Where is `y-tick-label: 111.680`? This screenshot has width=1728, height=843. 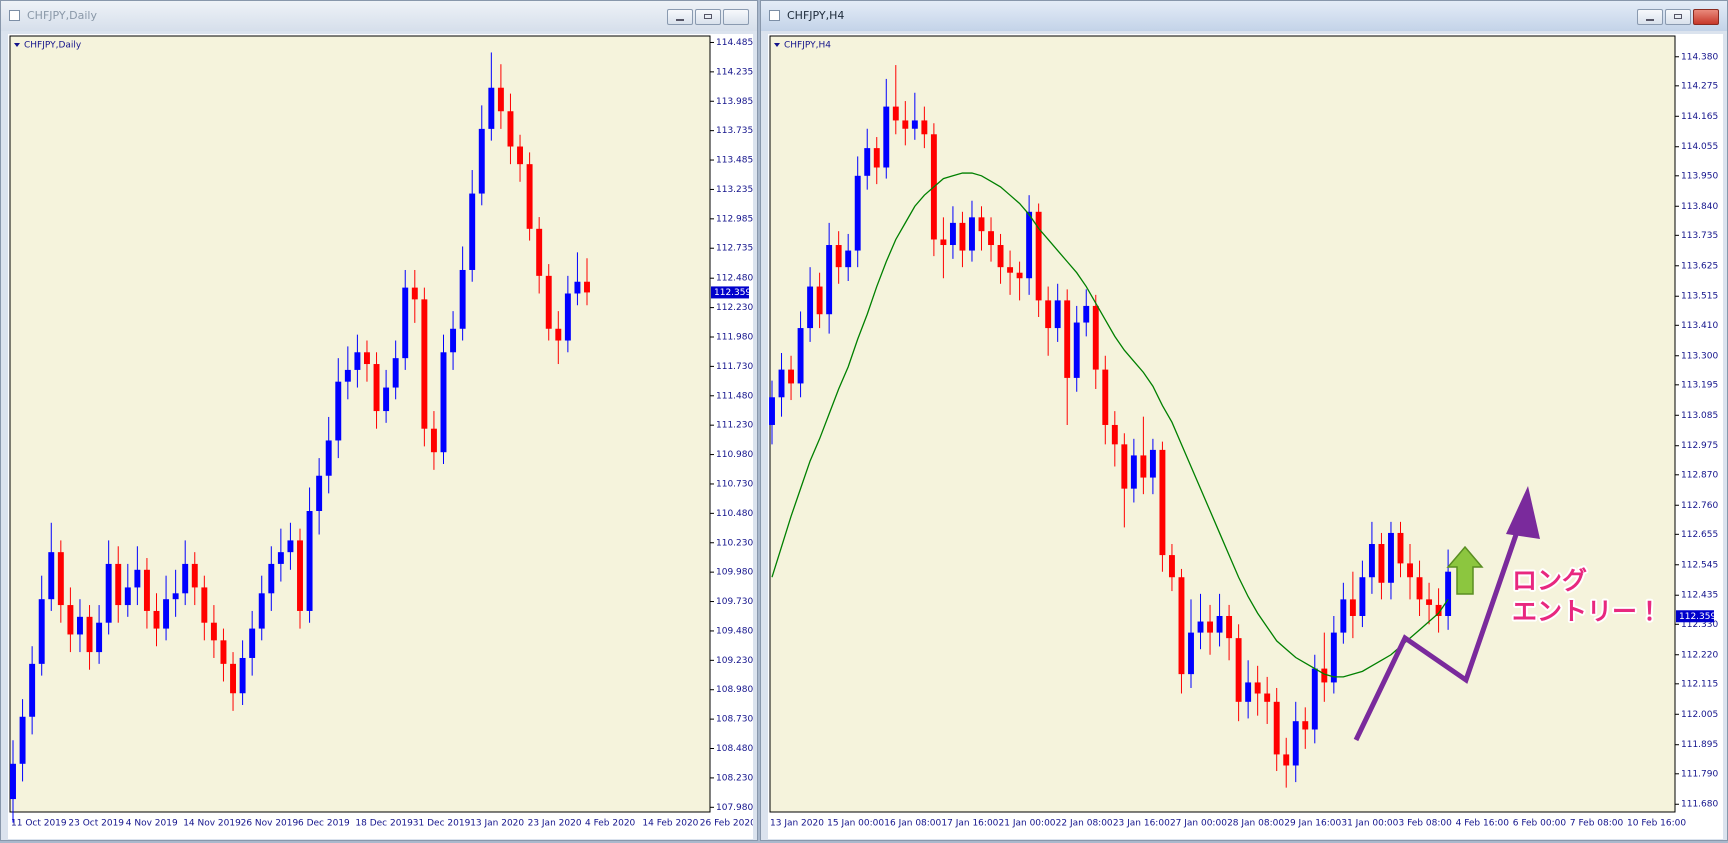
y-tick-label: 111.680 is located at coordinates (1699, 805).